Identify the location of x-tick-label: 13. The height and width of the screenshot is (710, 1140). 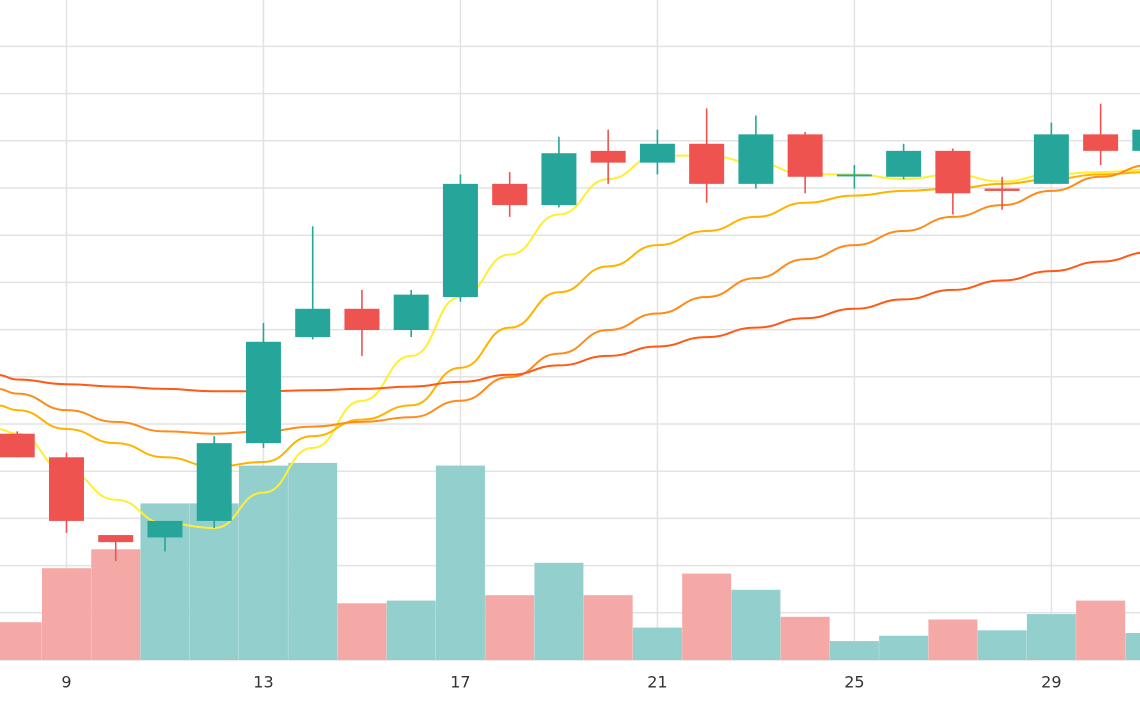
(263, 682).